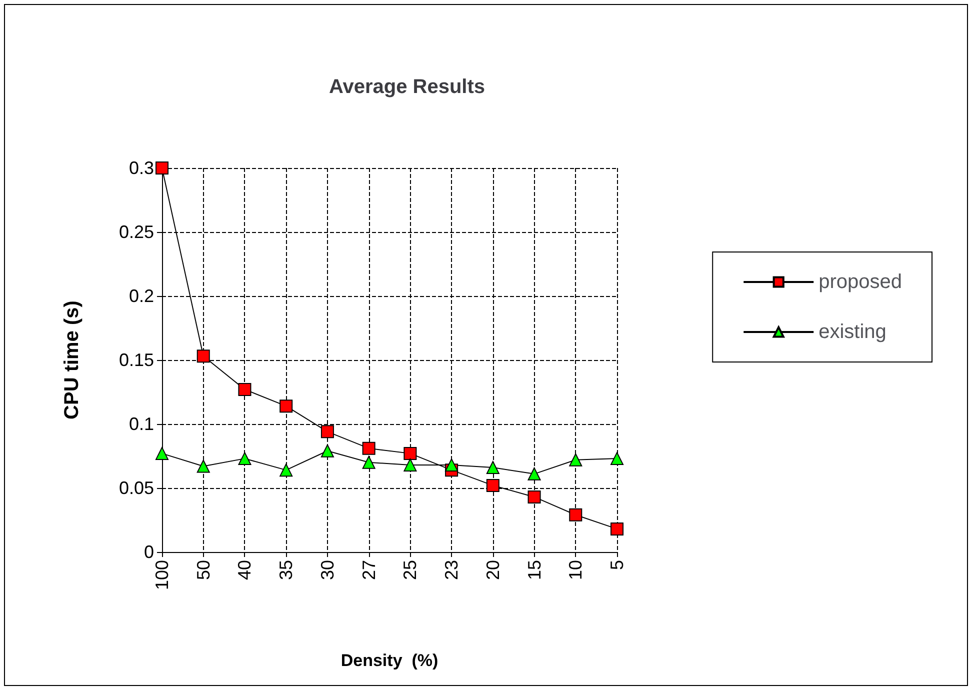 The width and height of the screenshot is (972, 690). What do you see at coordinates (389, 660) in the screenshot?
I see `x-axis-title: Density (%)` at bounding box center [389, 660].